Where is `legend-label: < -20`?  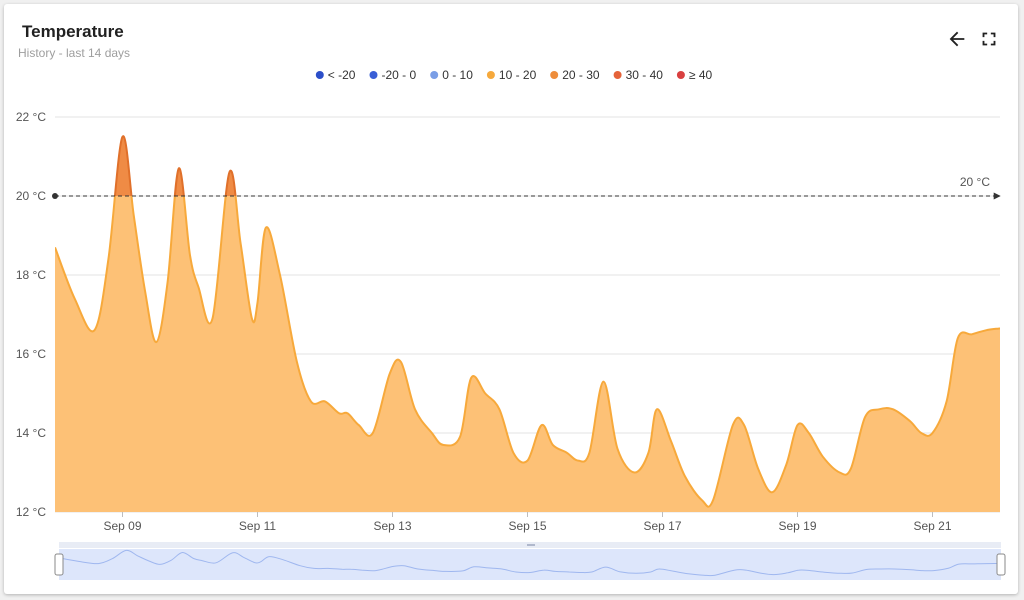 legend-label: < -20 is located at coordinates (342, 75).